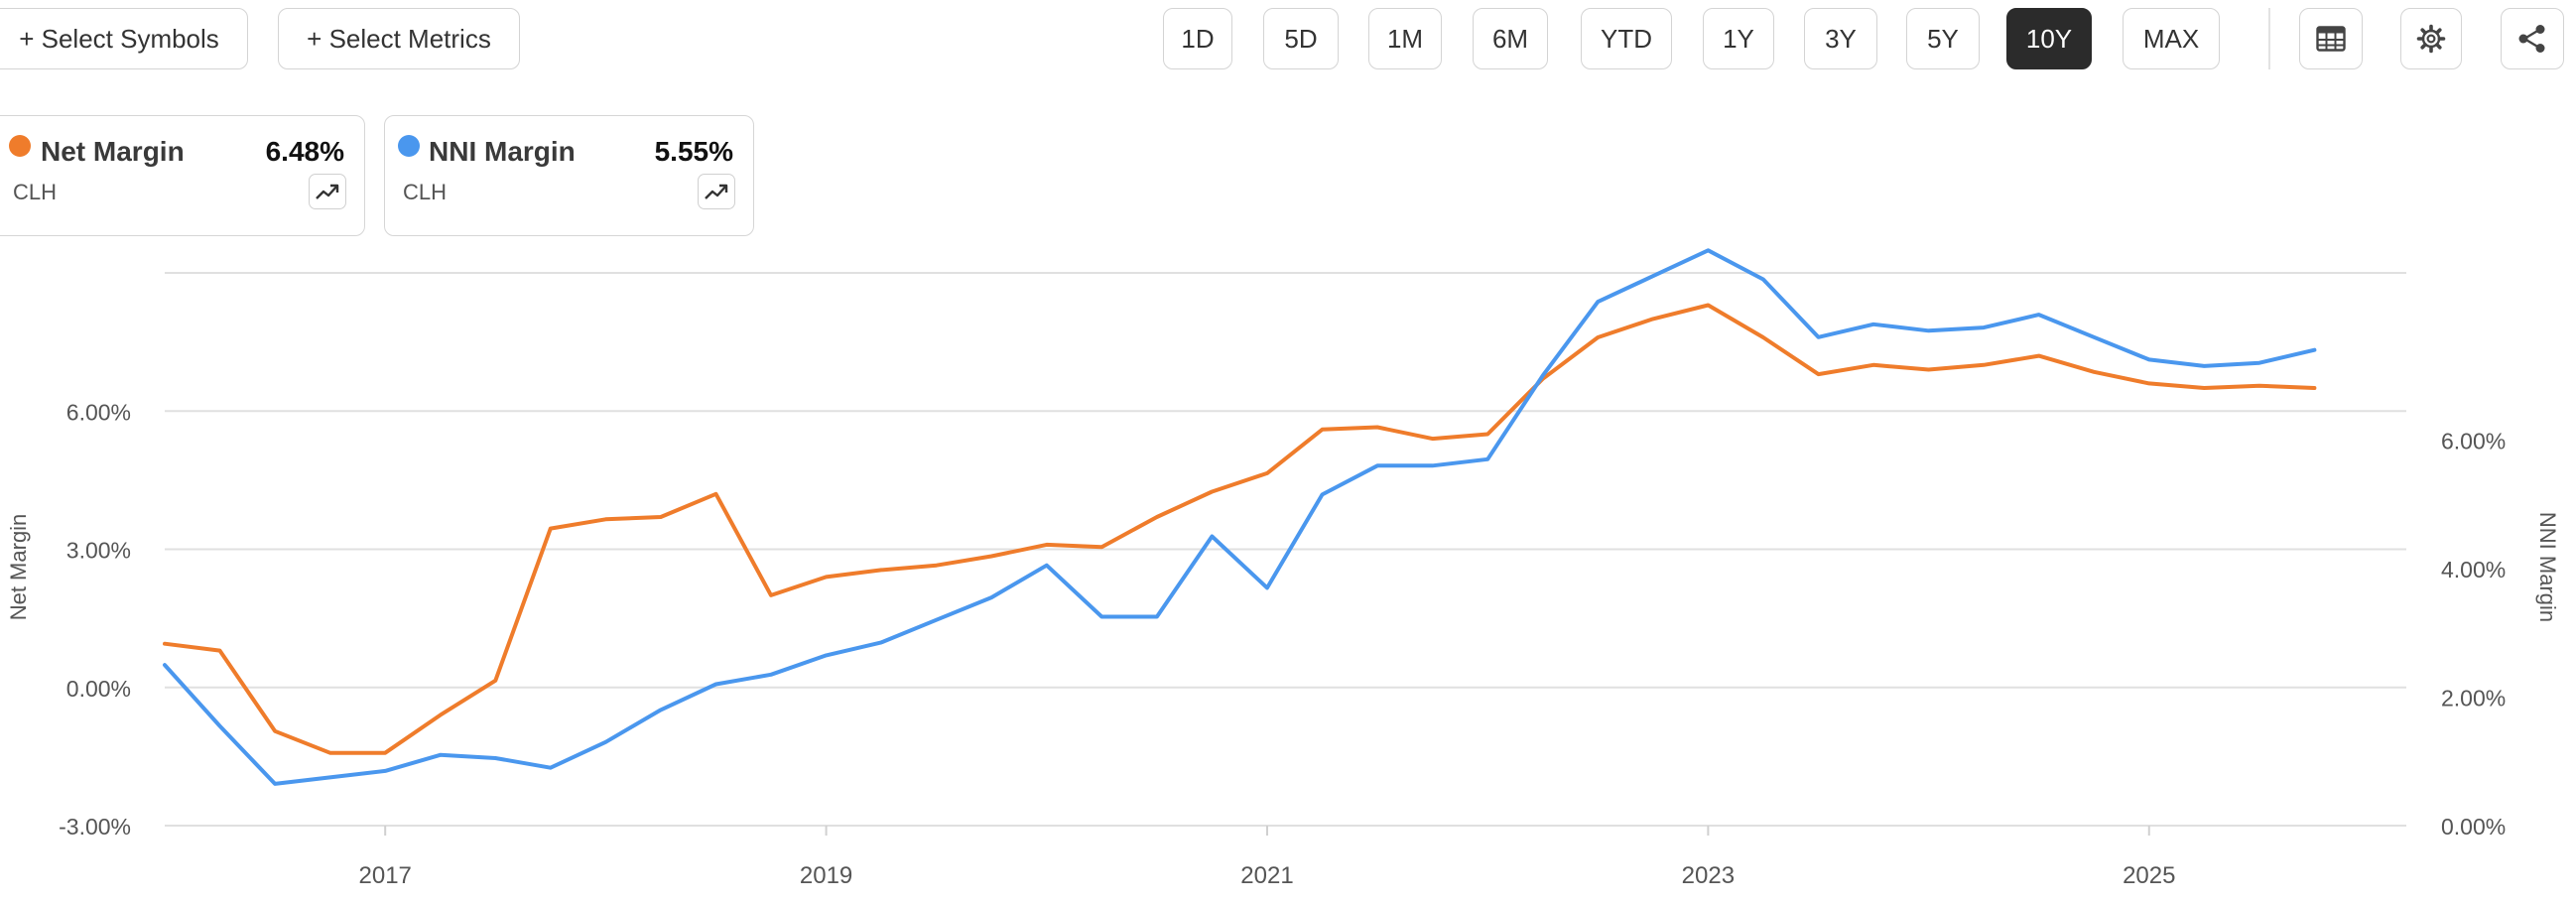 Image resolution: width=2576 pixels, height=905 pixels. Describe the element at coordinates (1627, 38) in the screenshot. I see `range-ytd-button: YTD` at that location.